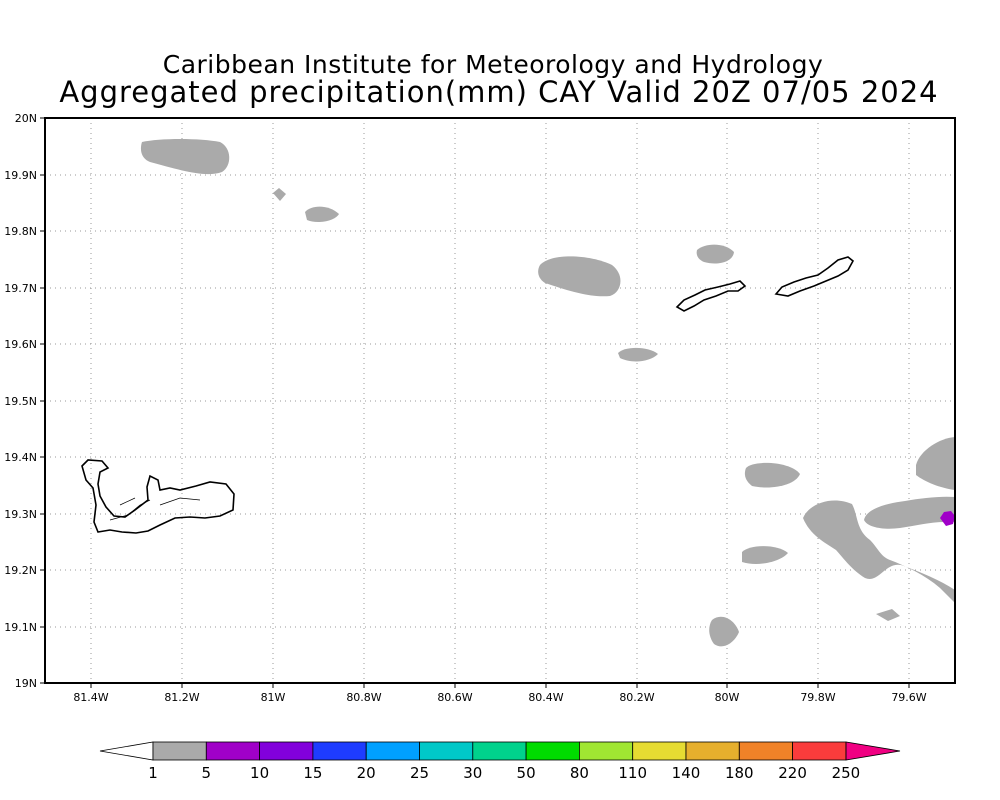 This screenshot has width=1000, height=800. I want to click on colorbar-label: 110, so click(632, 773).